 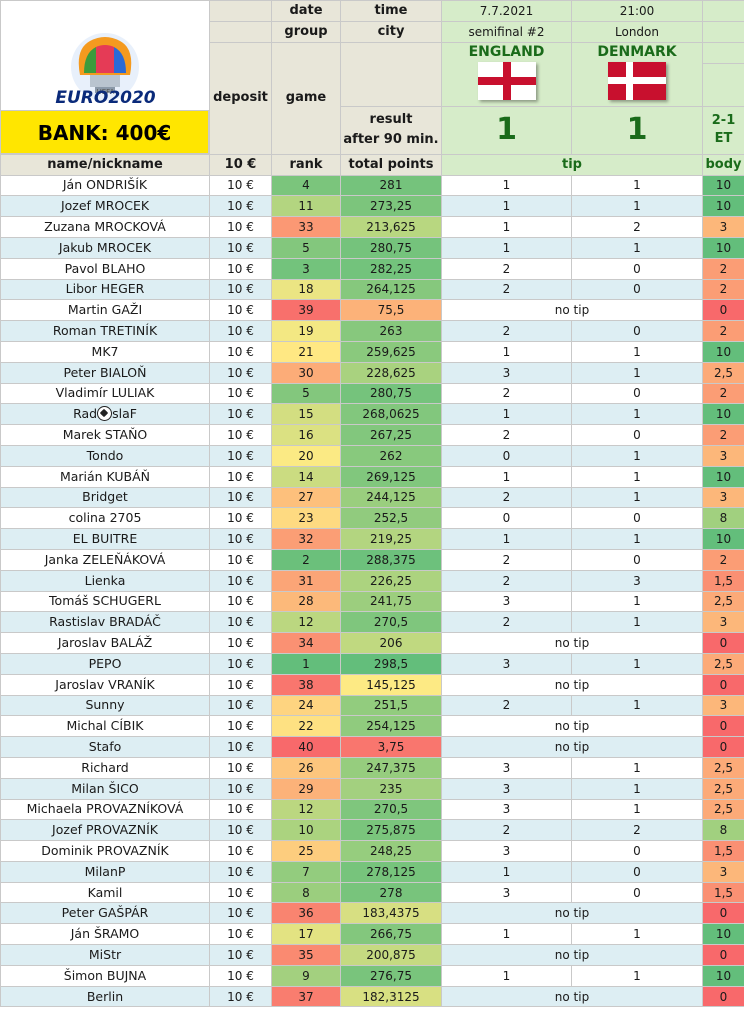 What do you see at coordinates (391, 227) in the screenshot?
I see `points-value: 213,625` at bounding box center [391, 227].